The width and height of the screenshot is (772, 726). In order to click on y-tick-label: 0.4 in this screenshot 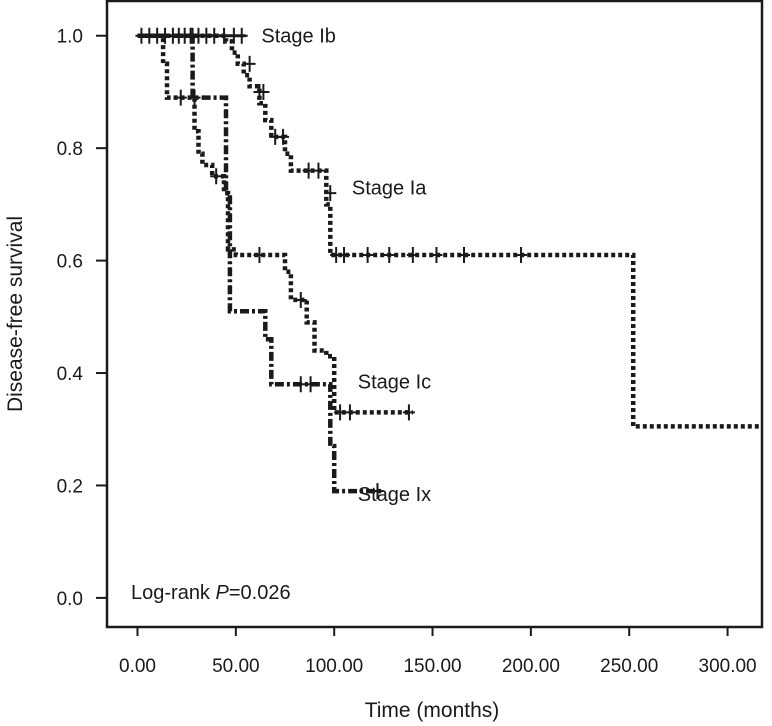, I will do `click(70, 374)`.